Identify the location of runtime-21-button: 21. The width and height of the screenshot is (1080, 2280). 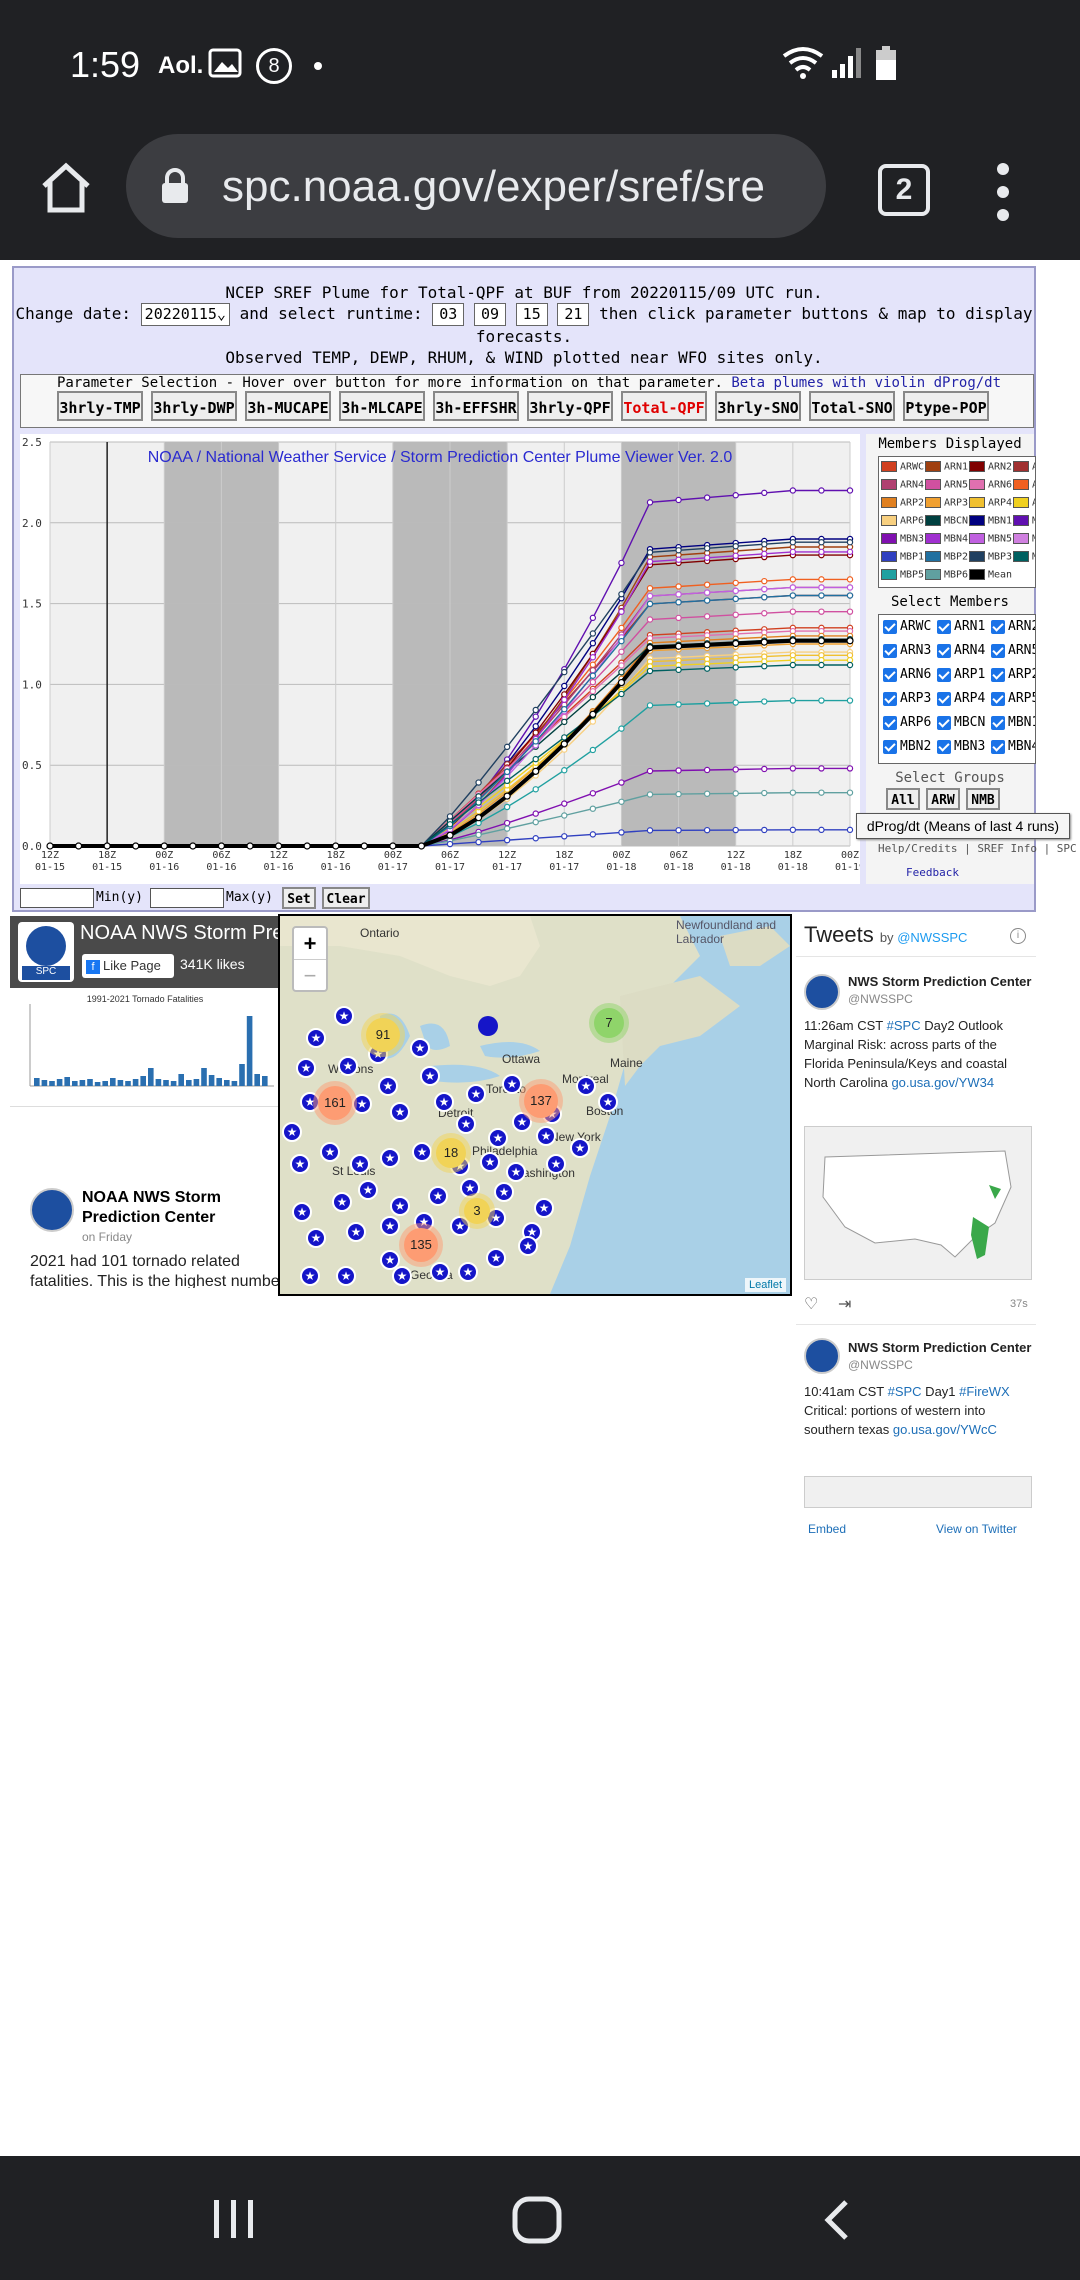
(573, 314).